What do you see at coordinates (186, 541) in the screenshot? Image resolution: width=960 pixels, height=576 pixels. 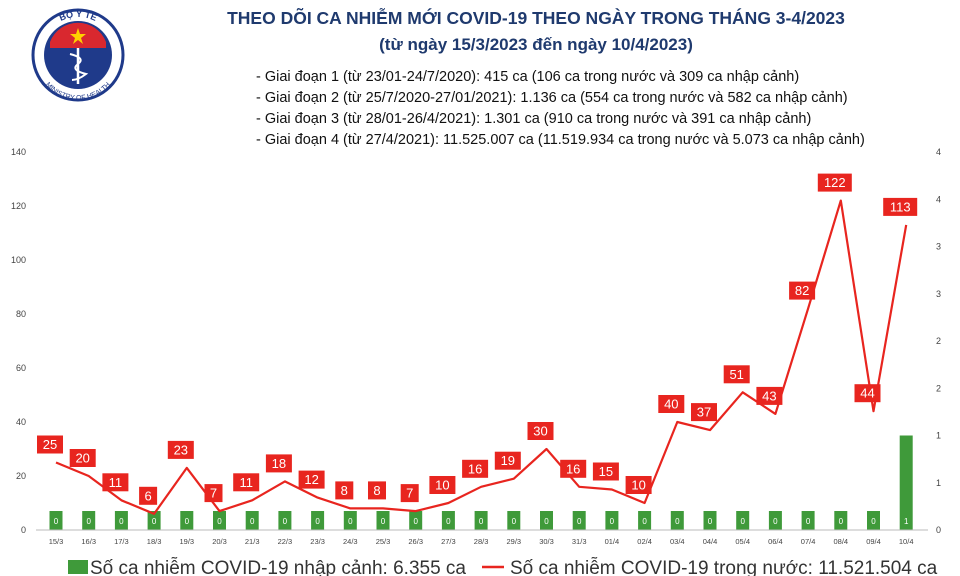 I see `x-tick-label: 19/3` at bounding box center [186, 541].